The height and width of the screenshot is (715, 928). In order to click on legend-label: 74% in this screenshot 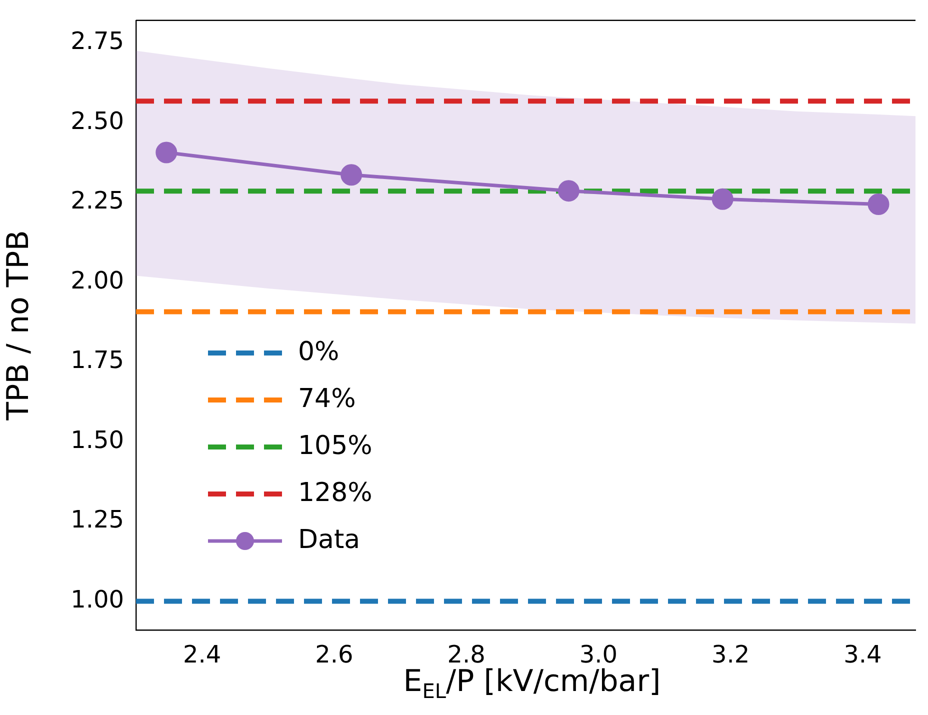, I will do `click(327, 399)`.